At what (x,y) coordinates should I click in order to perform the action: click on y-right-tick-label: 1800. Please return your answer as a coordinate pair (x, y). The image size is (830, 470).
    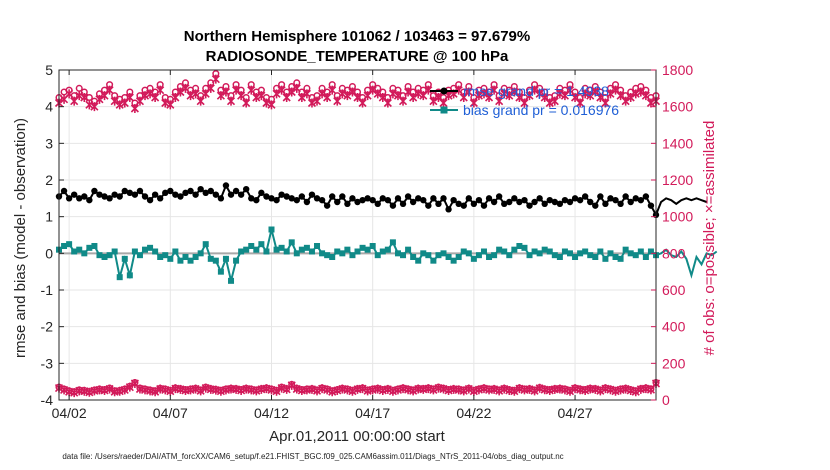
    Looking at the image, I should click on (677, 70).